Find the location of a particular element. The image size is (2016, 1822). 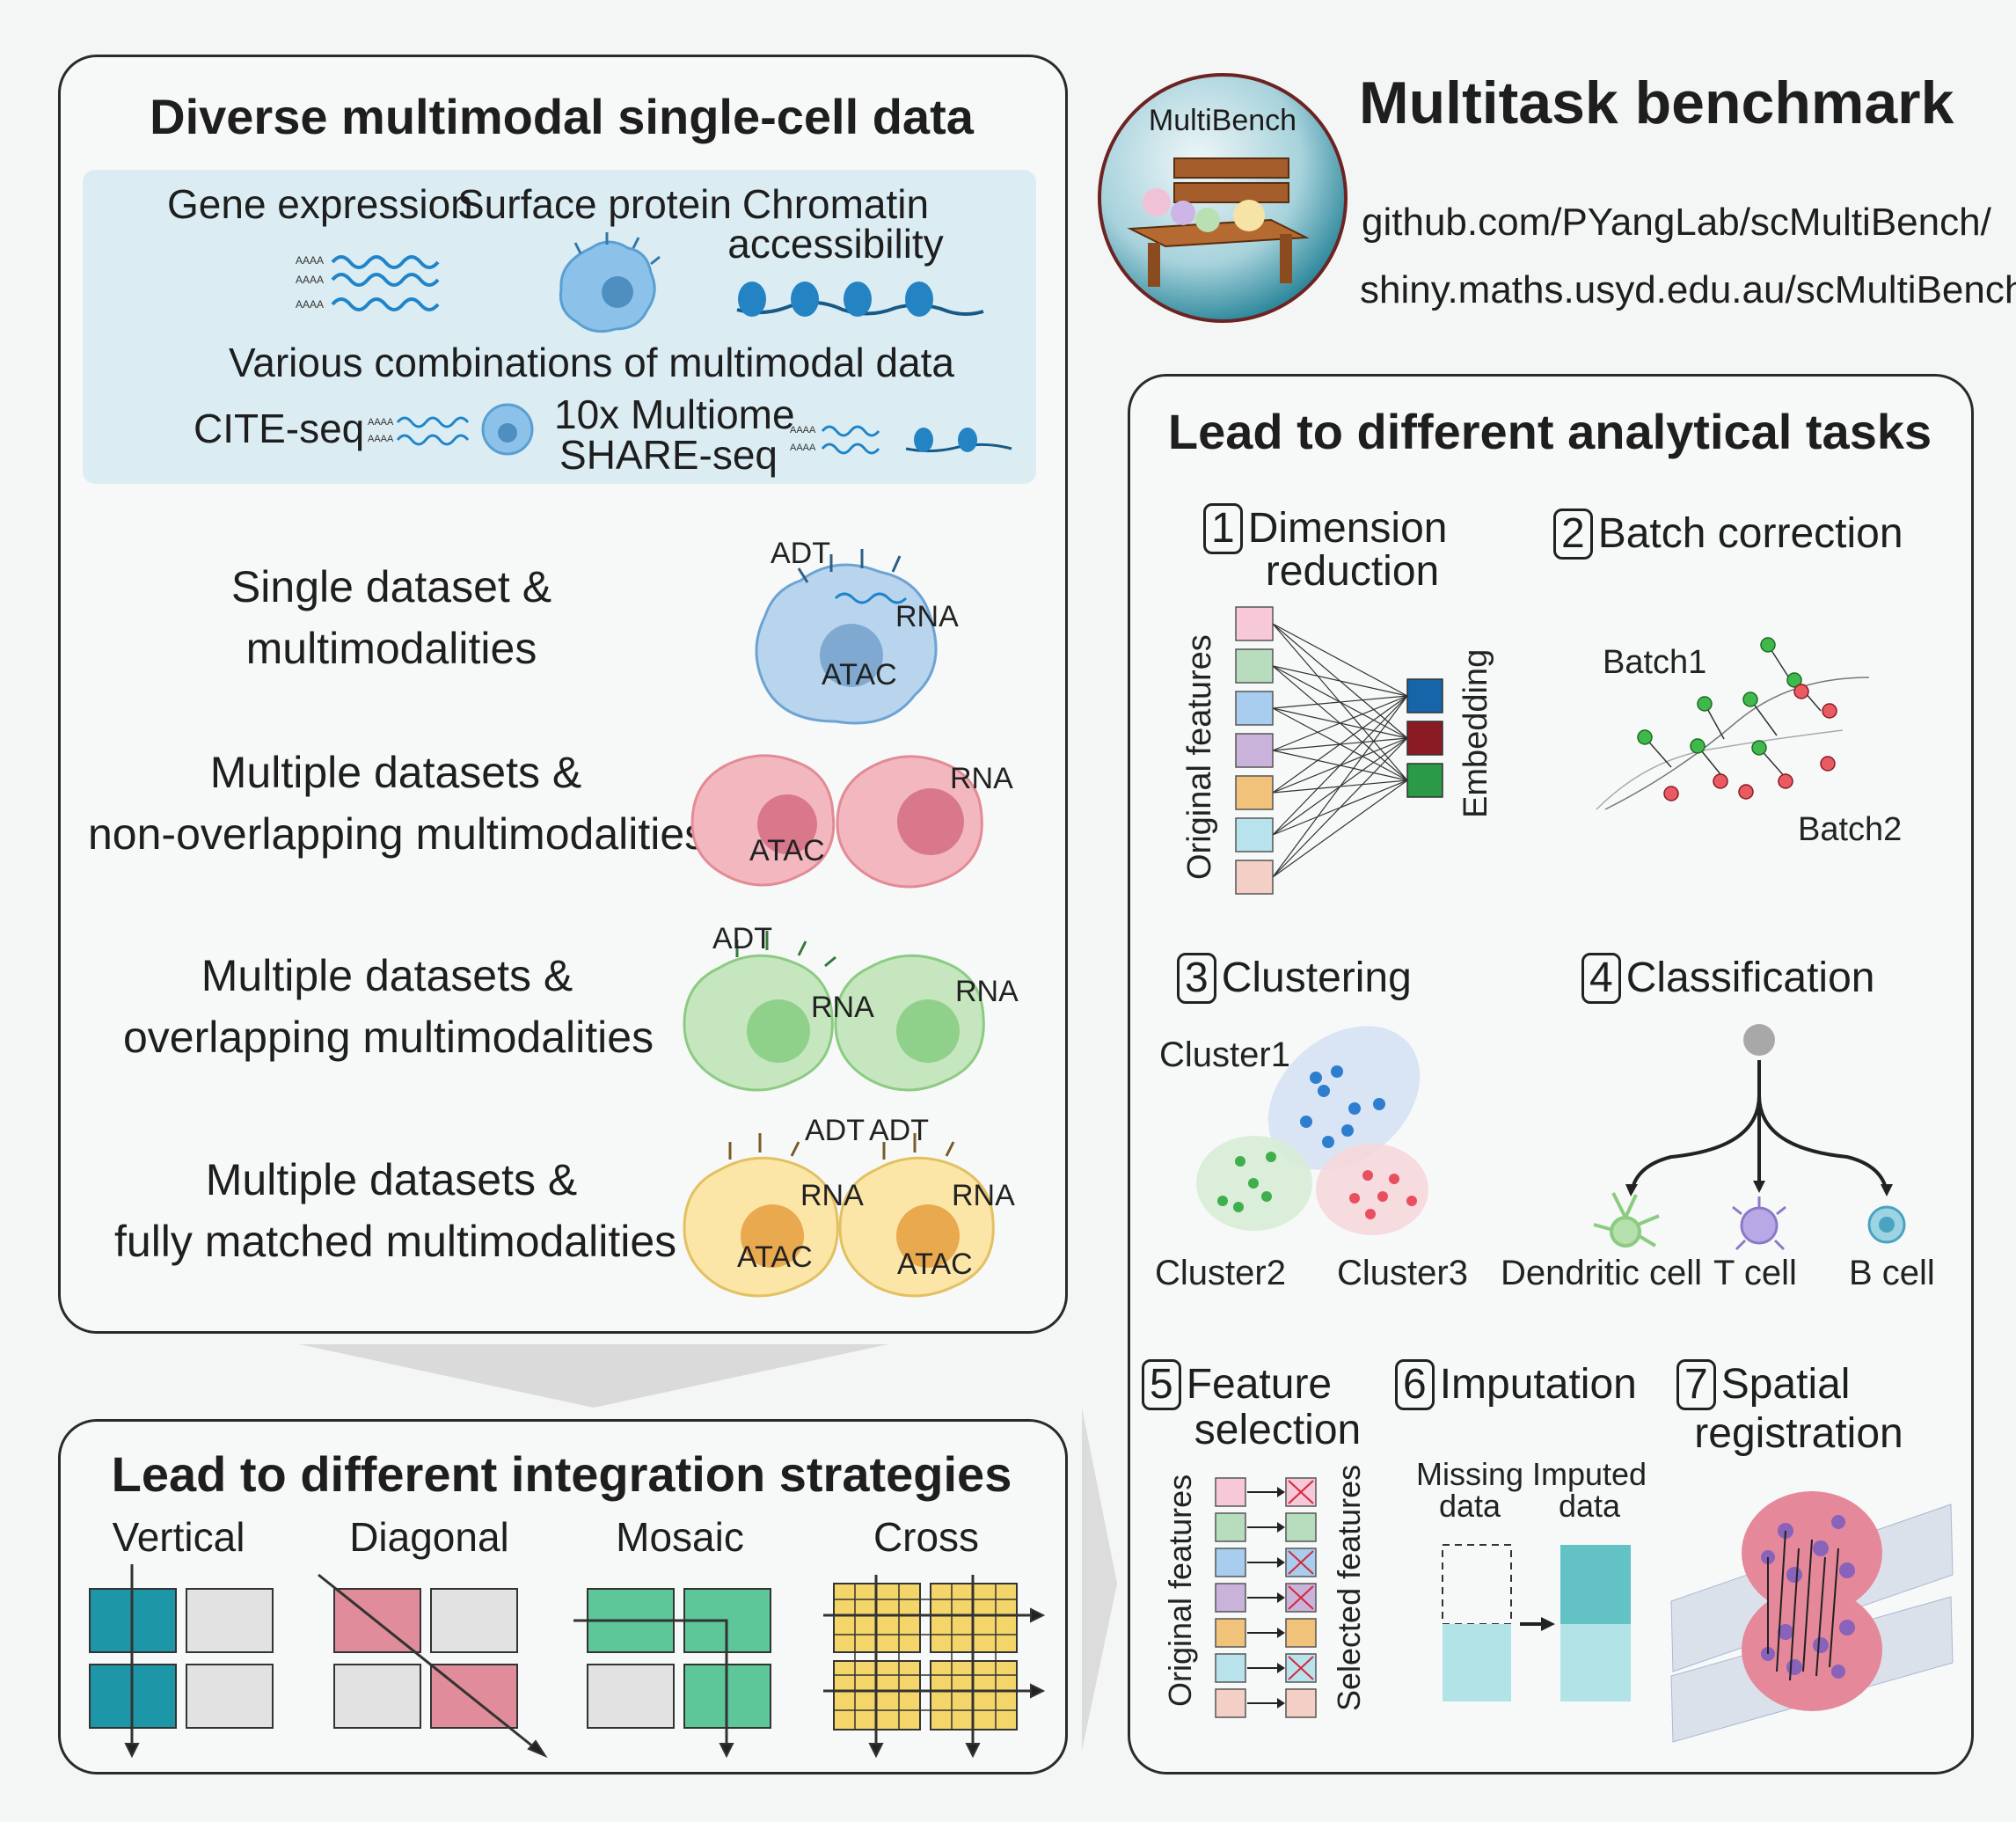

imputed-label-1: Imputed is located at coordinates (1589, 1474).